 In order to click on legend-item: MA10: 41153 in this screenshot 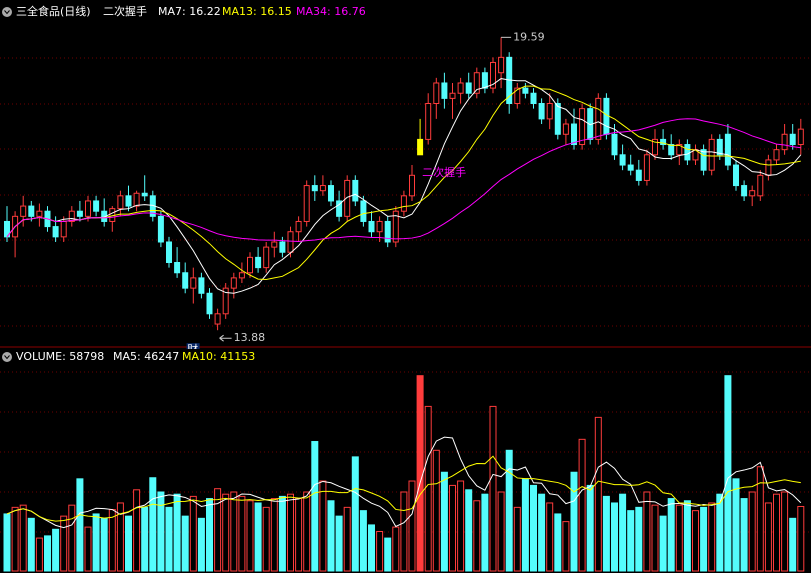, I will do `click(218, 356)`.